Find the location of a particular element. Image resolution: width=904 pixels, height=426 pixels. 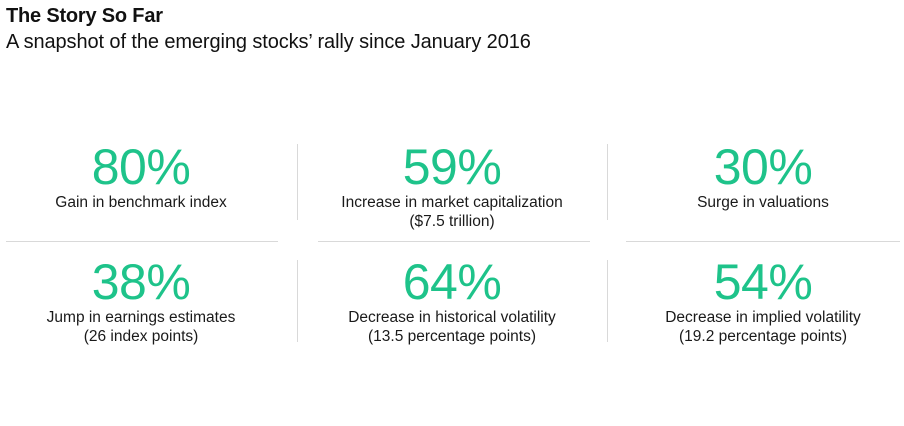

stat-value: 64% is located at coordinates (452, 282).